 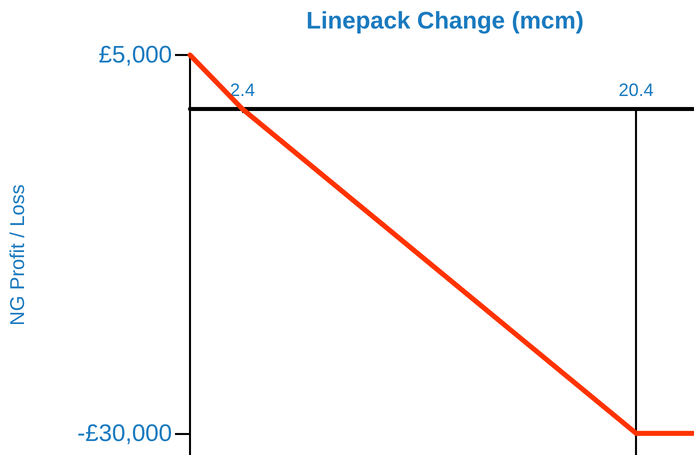 I want to click on y-axis-title: NG Profit / Loss, so click(x=18, y=255).